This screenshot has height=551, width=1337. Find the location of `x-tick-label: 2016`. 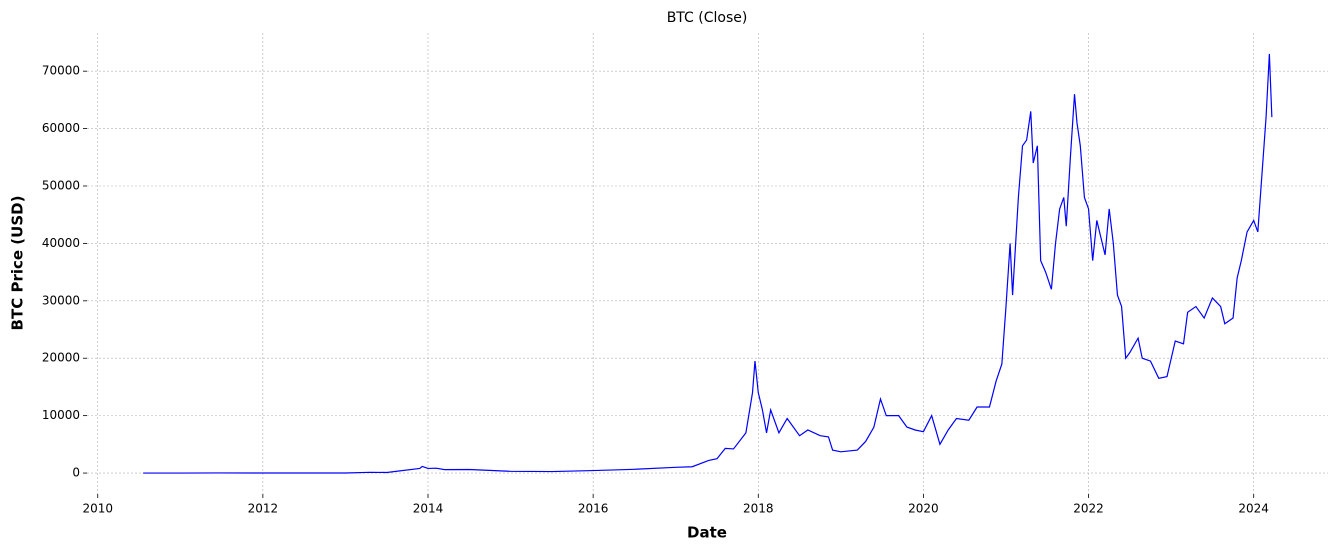

x-tick-label: 2016 is located at coordinates (593, 509).